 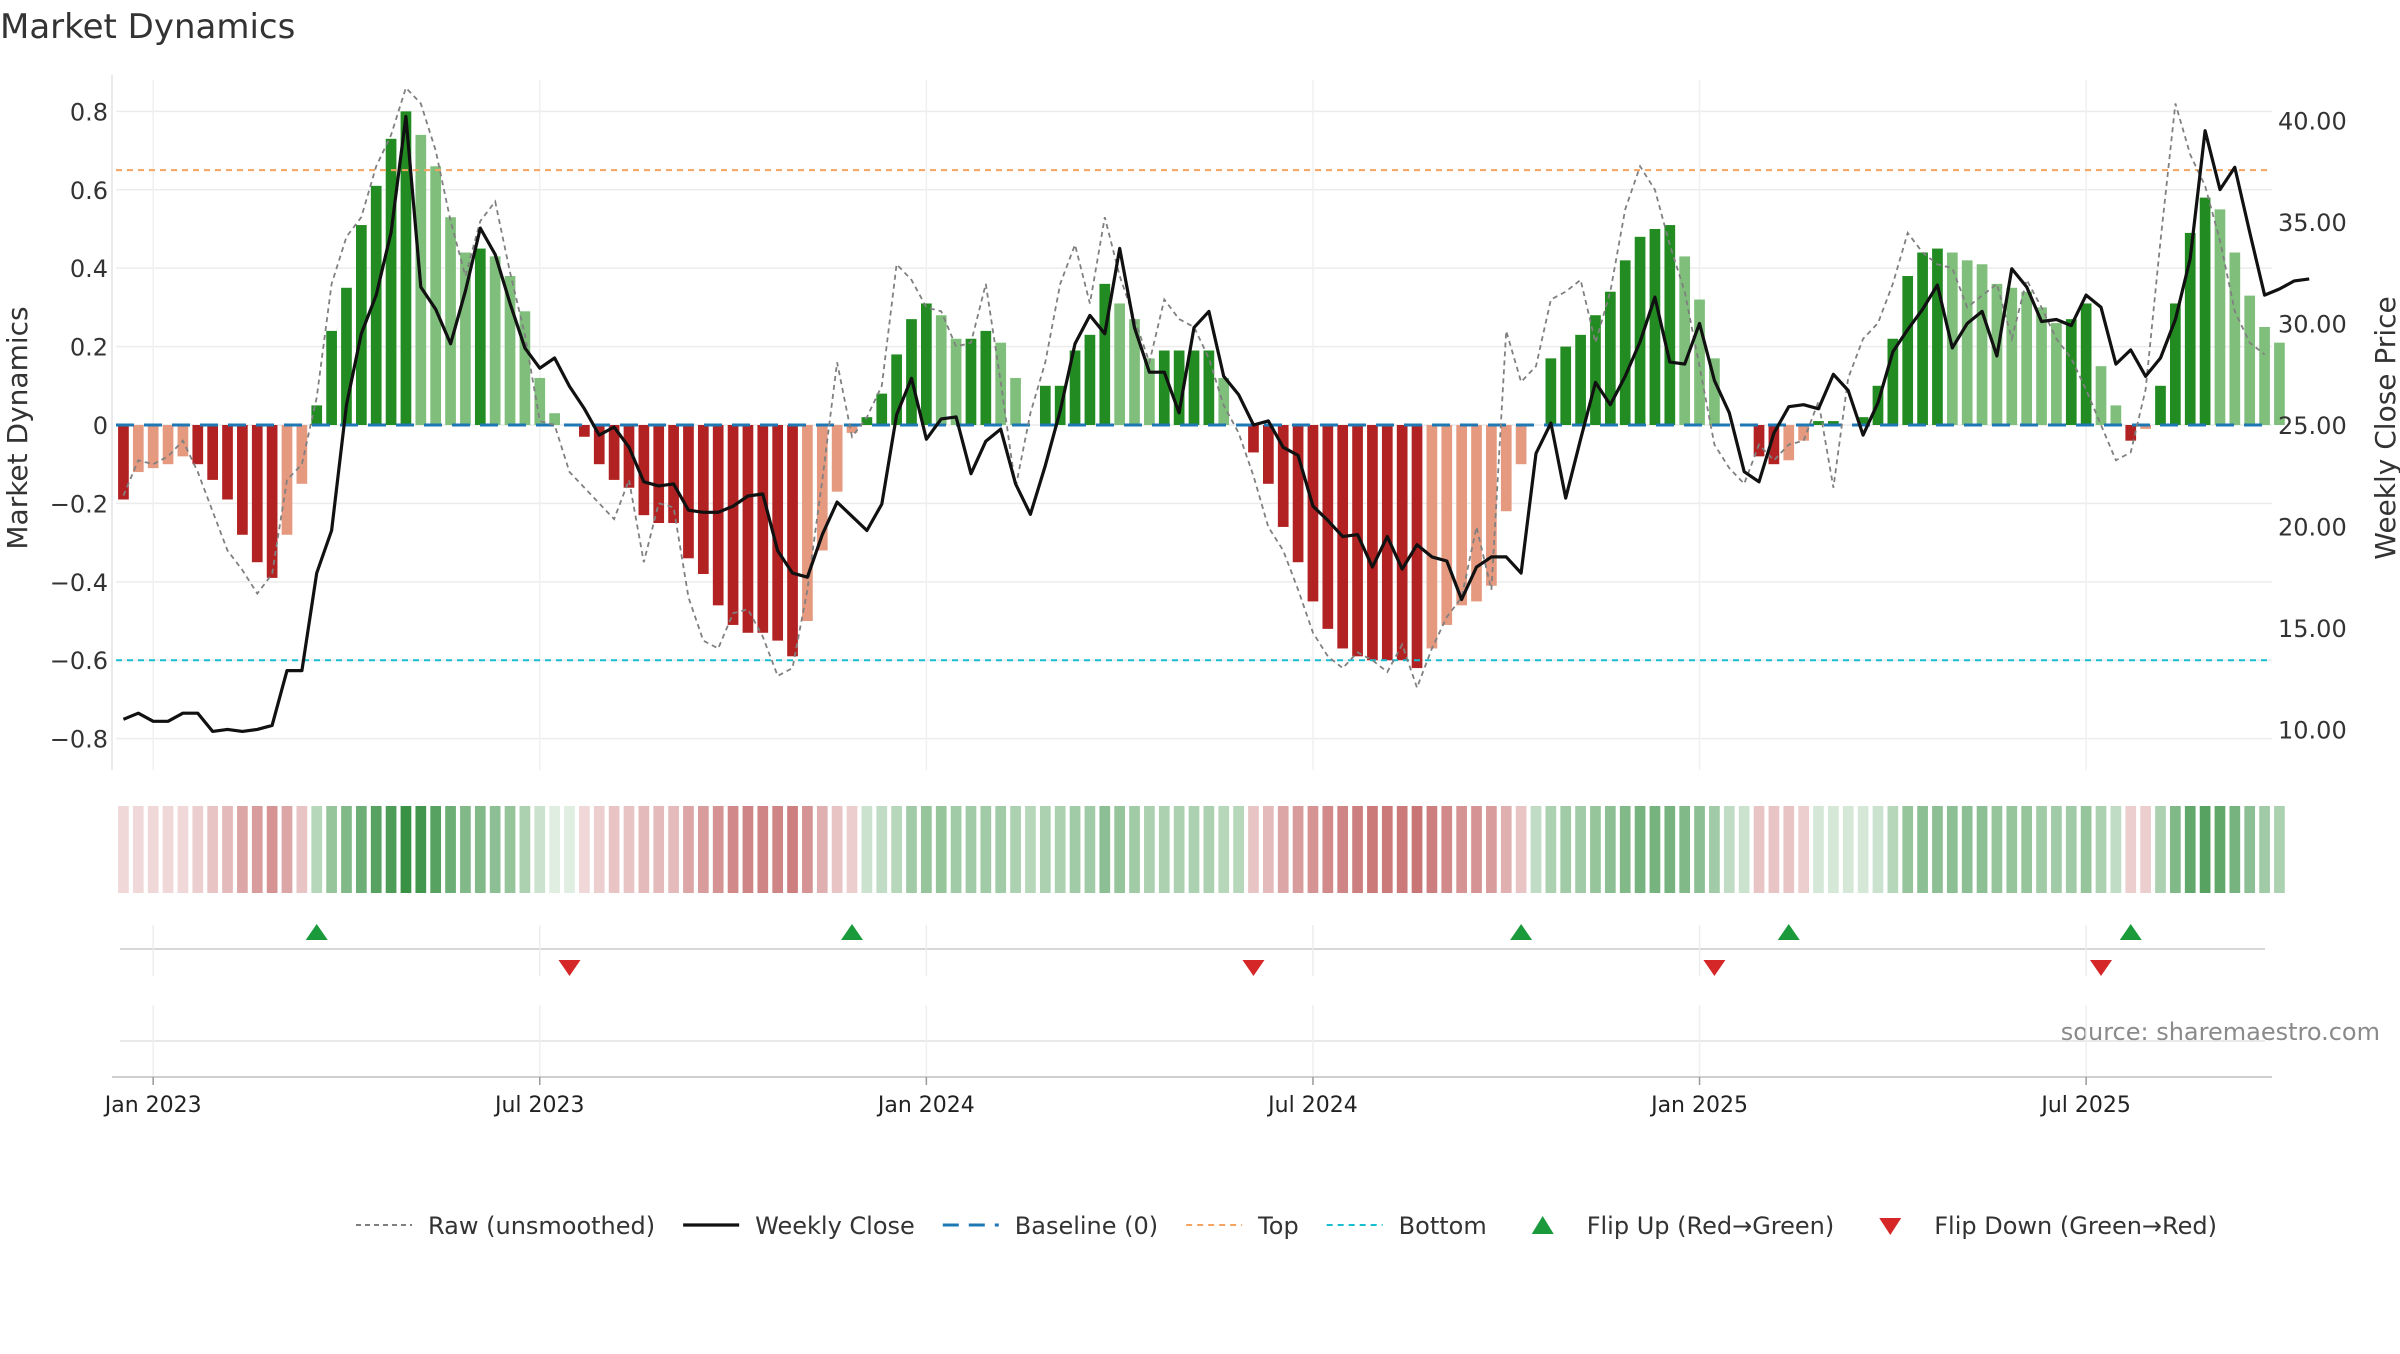 What do you see at coordinates (152, 1105) in the screenshot?
I see `x-tick-label: Jan 2023` at bounding box center [152, 1105].